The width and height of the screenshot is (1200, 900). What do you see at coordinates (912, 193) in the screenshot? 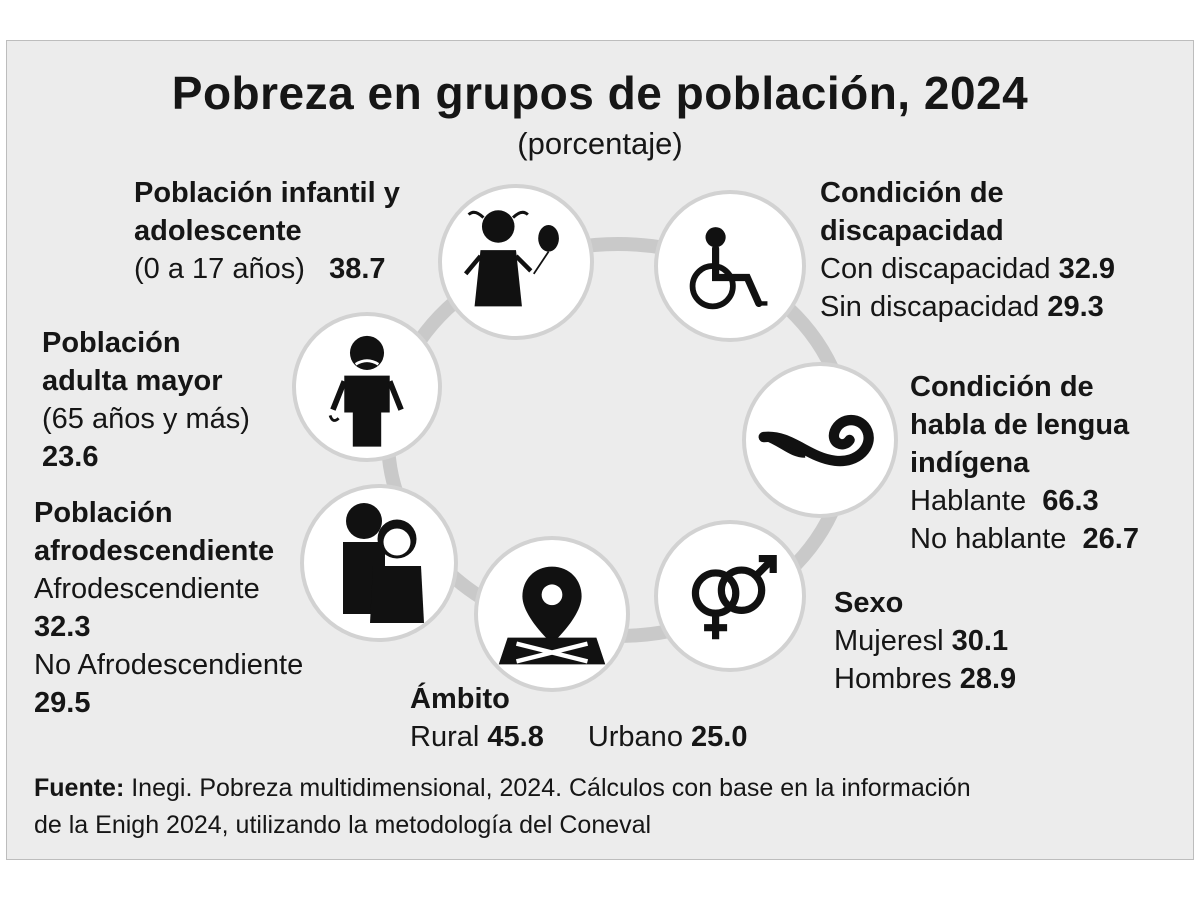
I see `discapacidad-title-1: Condición de` at bounding box center [912, 193].